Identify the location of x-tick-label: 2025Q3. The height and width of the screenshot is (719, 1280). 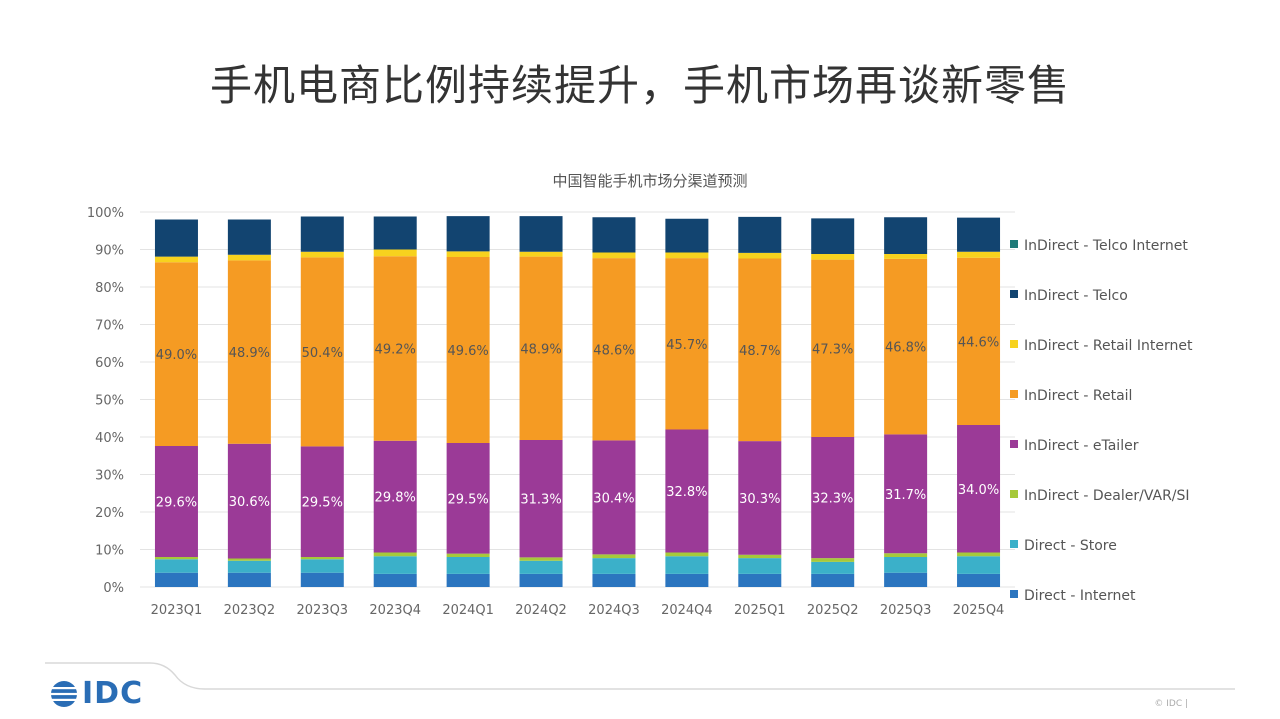
(906, 610).